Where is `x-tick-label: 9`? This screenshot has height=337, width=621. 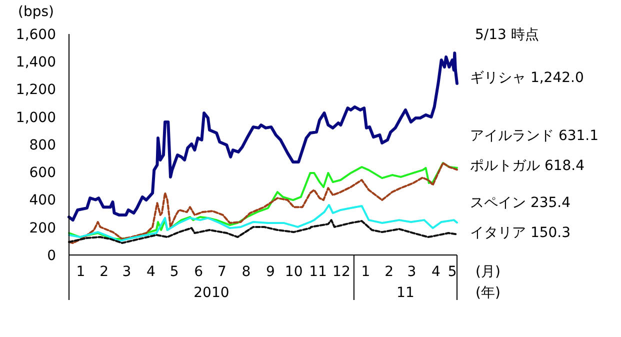 x-tick-label: 9 is located at coordinates (270, 272).